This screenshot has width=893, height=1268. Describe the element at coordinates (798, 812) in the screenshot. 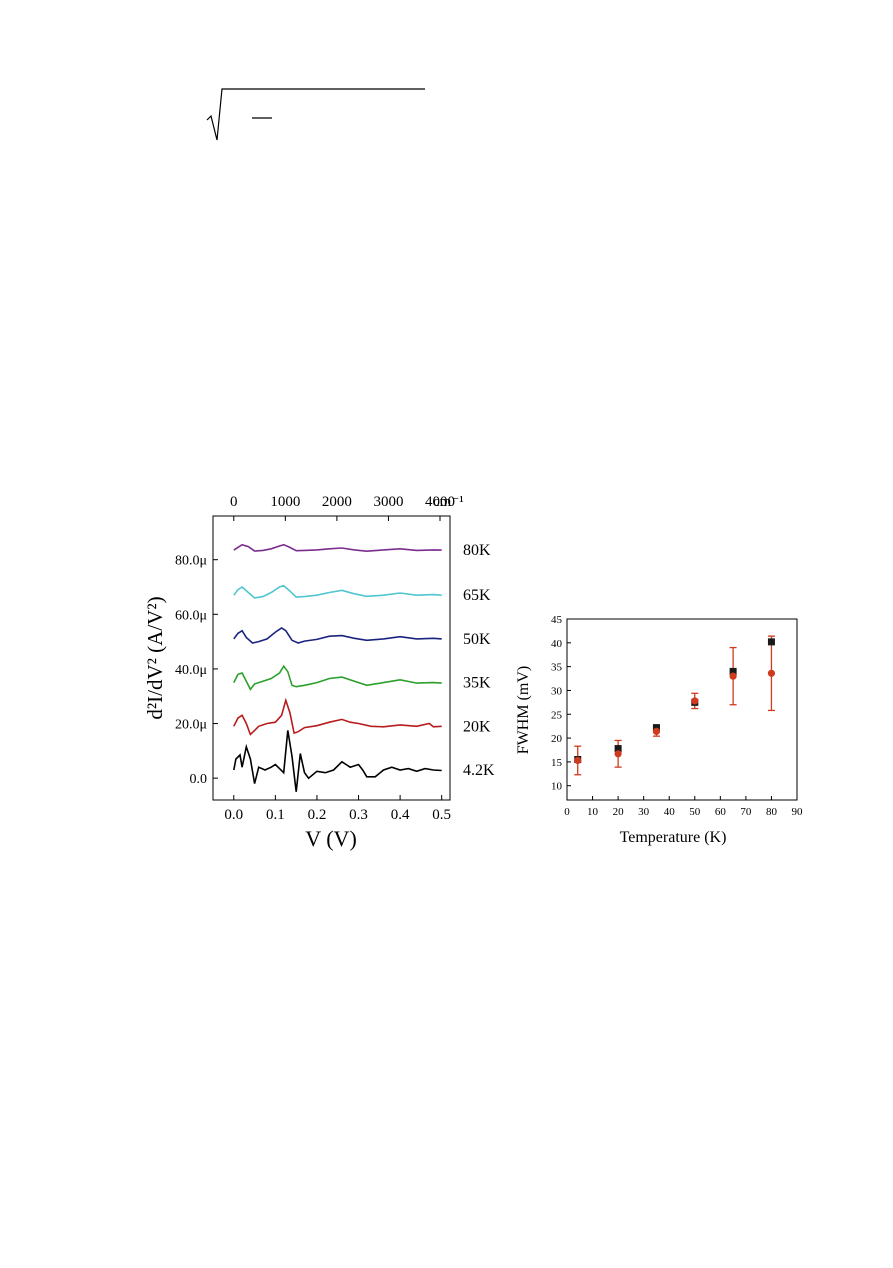

I see `fwhm-x-tick-label: 90` at that location.